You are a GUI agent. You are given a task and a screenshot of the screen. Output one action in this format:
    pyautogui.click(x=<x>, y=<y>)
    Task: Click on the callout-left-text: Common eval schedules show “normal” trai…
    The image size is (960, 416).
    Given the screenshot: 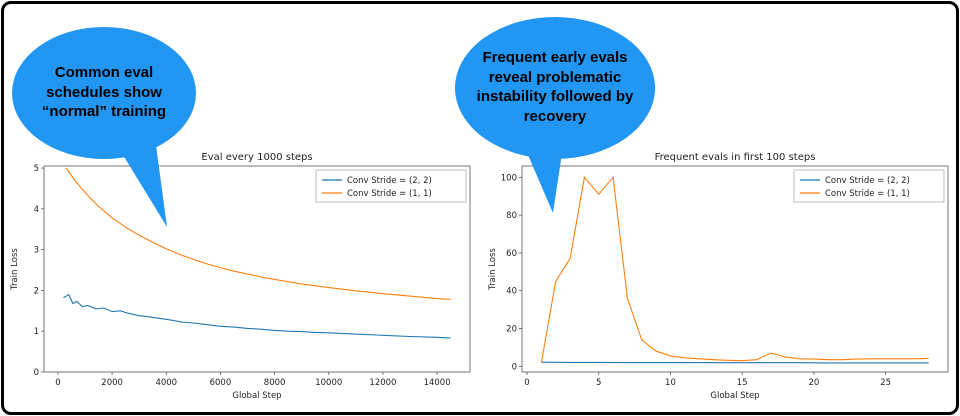 What is the action you would take?
    pyautogui.click(x=104, y=92)
    